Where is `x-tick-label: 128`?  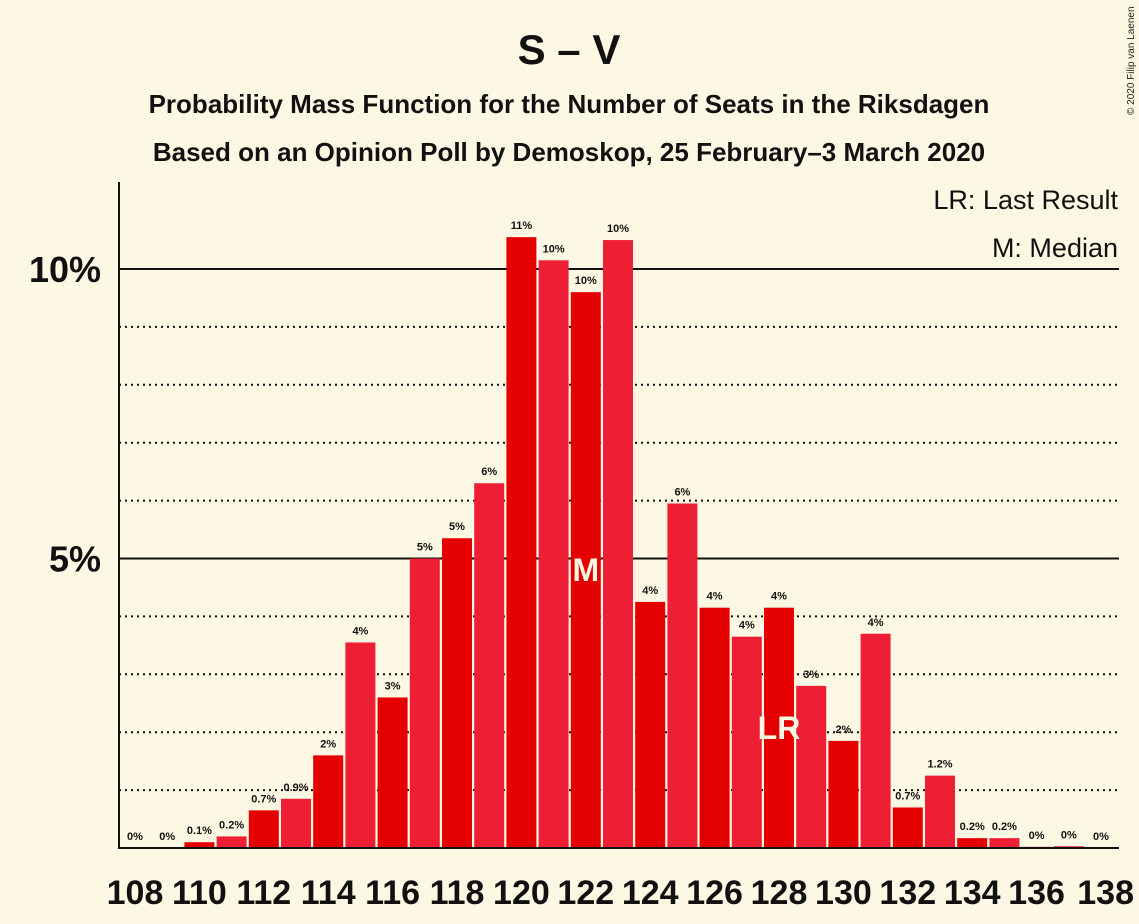 x-tick-label: 128 is located at coordinates (779, 893).